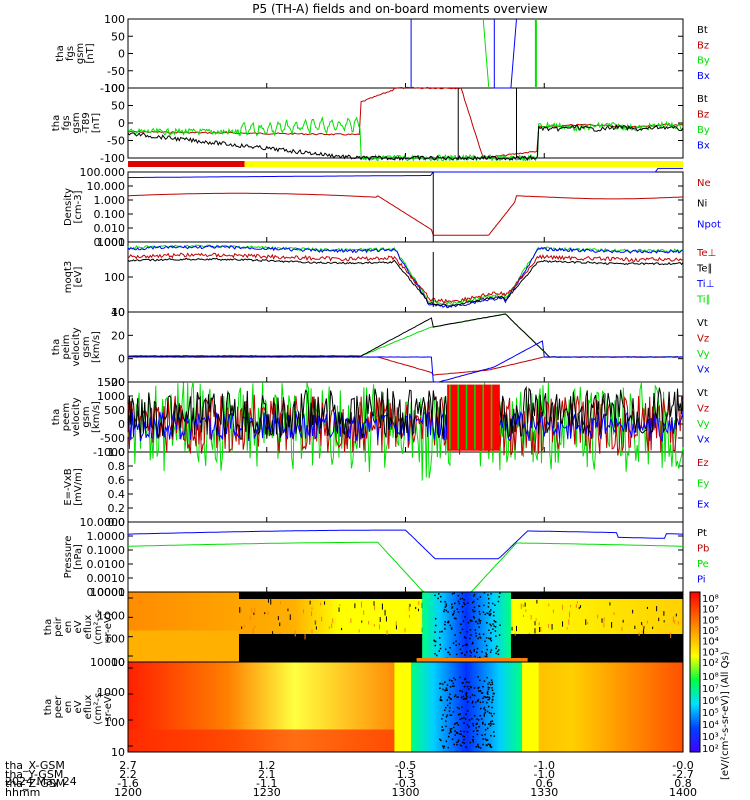 This screenshot has height=800, width=750. What do you see at coordinates (706, 253) in the screenshot?
I see `legend-entry: Te⊥` at bounding box center [706, 253].